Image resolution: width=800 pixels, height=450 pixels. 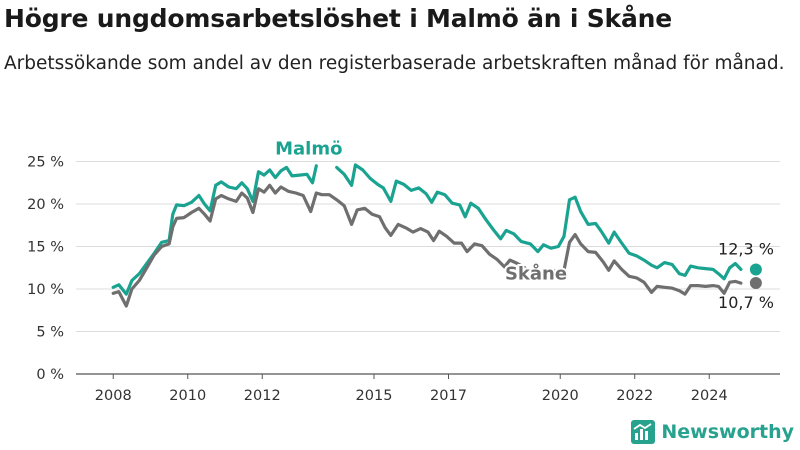 I want to click on y-tick-label: 20 %, so click(x=45, y=205).